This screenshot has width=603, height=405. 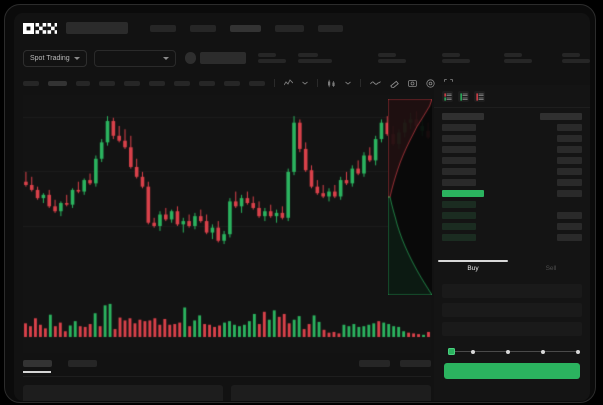 What do you see at coordinates (394, 83) in the screenshot?
I see `ruler-icon` at bounding box center [394, 83].